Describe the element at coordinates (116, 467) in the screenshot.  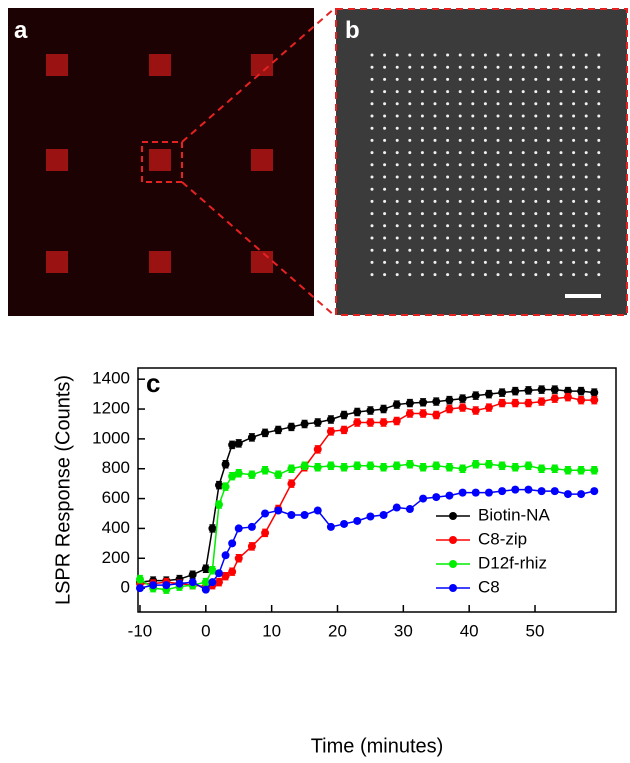
I see `y-tick-label: 800` at that location.